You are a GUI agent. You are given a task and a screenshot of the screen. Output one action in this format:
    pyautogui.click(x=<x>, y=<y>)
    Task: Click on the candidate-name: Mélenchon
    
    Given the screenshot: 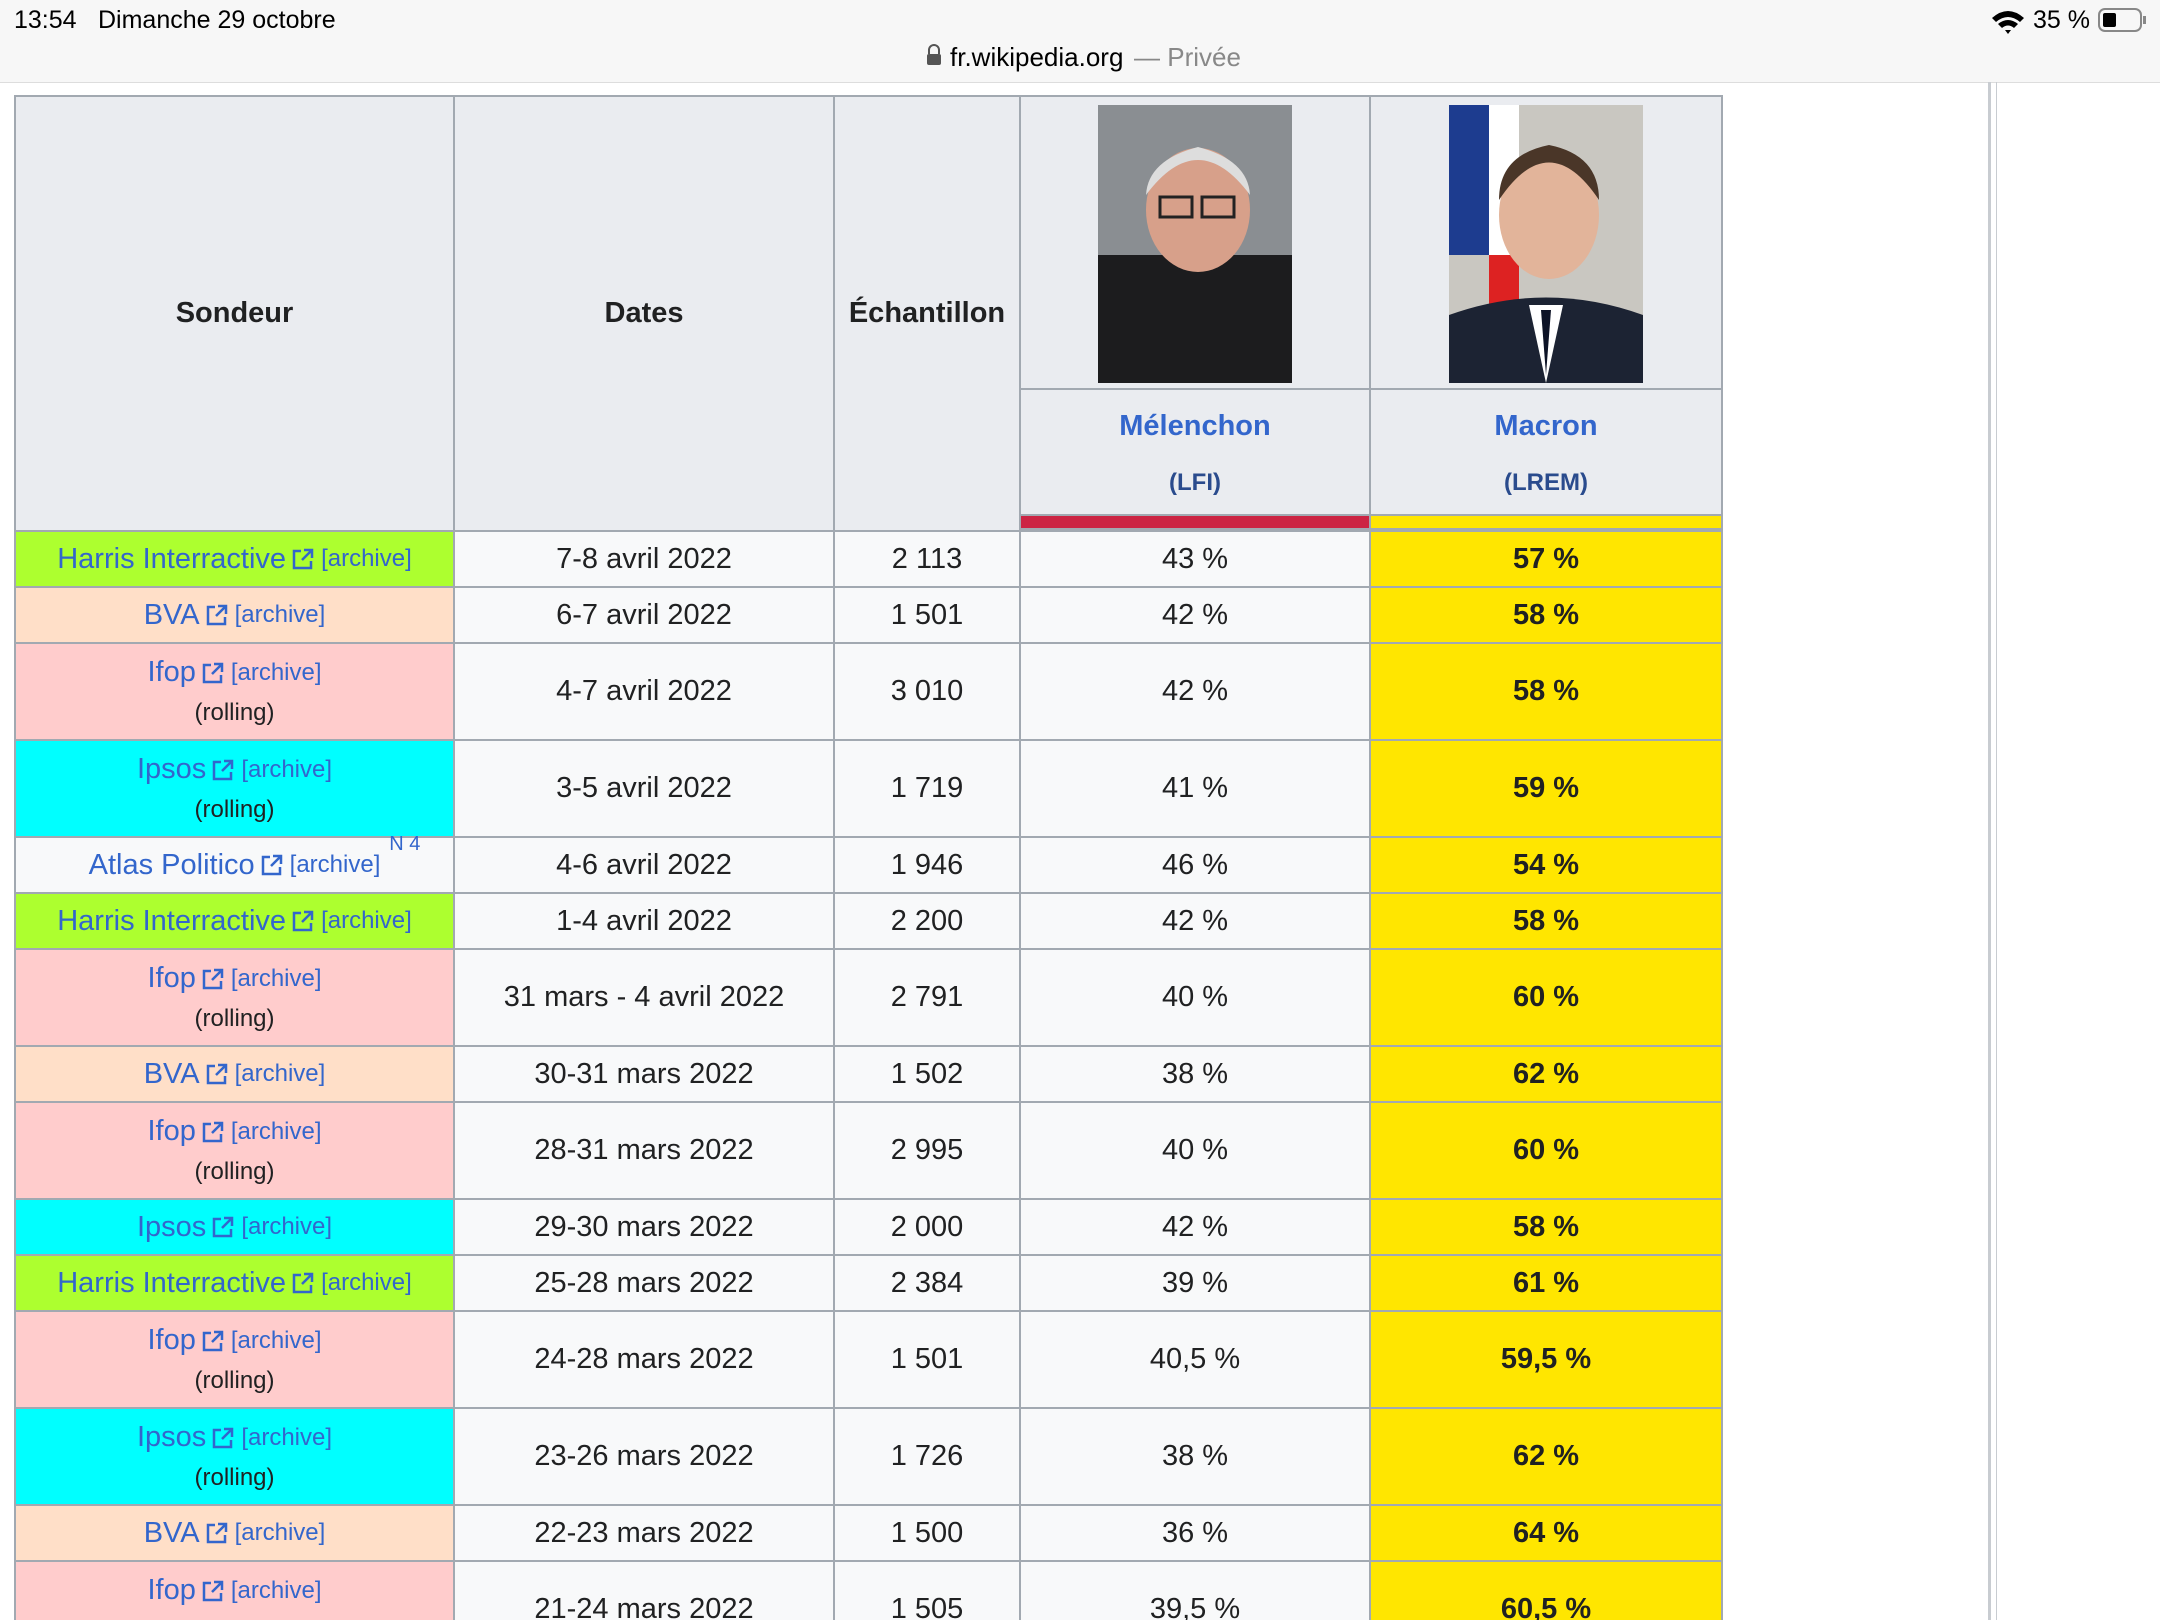 What is the action you would take?
    pyautogui.click(x=1195, y=425)
    